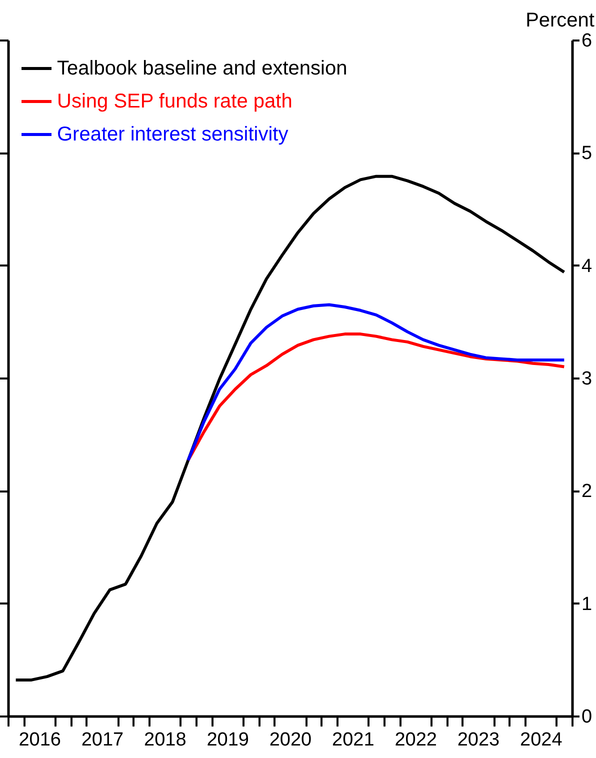  What do you see at coordinates (415, 740) in the screenshot?
I see `x-tick-label: 2022` at bounding box center [415, 740].